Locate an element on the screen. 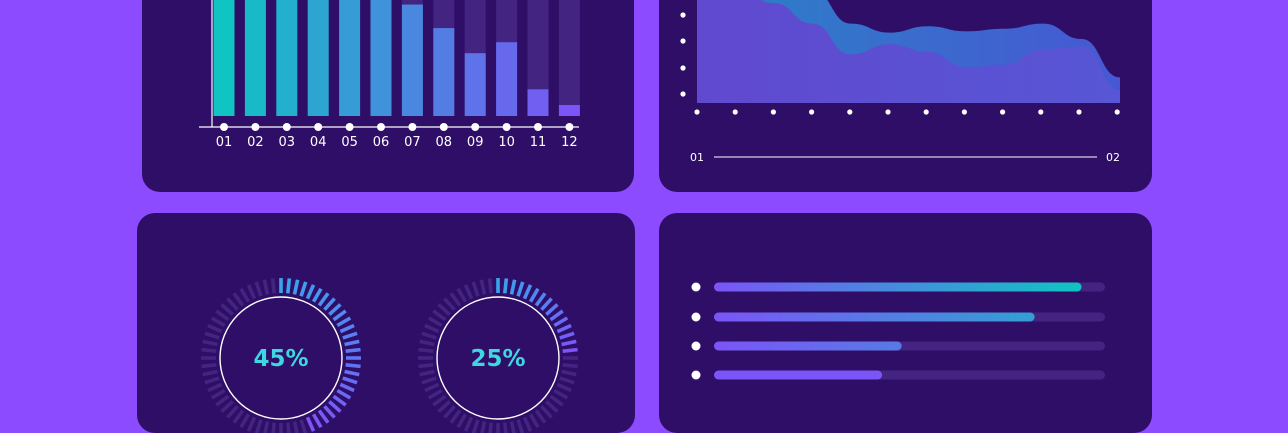 The width and height of the screenshot is (1288, 433). gauge: 45% is located at coordinates (281, 355).